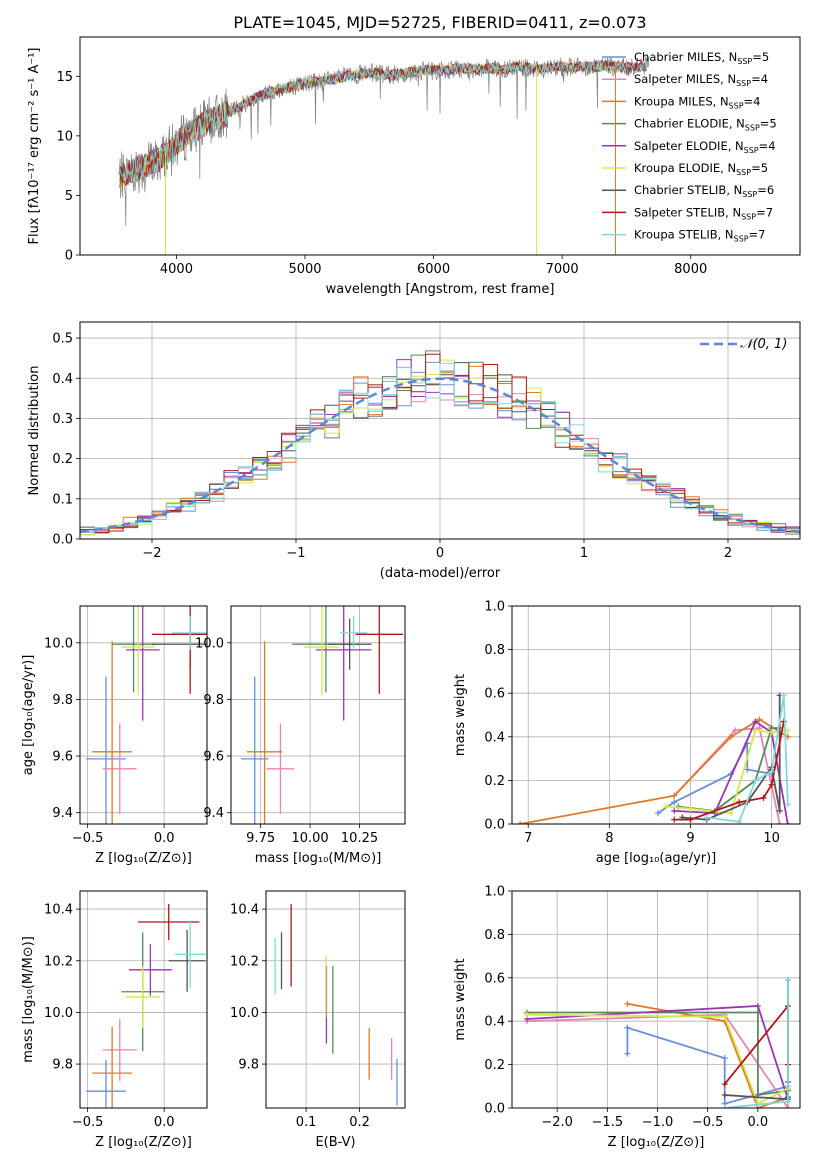 The width and height of the screenshot is (819, 1170). I want to click on x-tick-label: 1, so click(584, 553).